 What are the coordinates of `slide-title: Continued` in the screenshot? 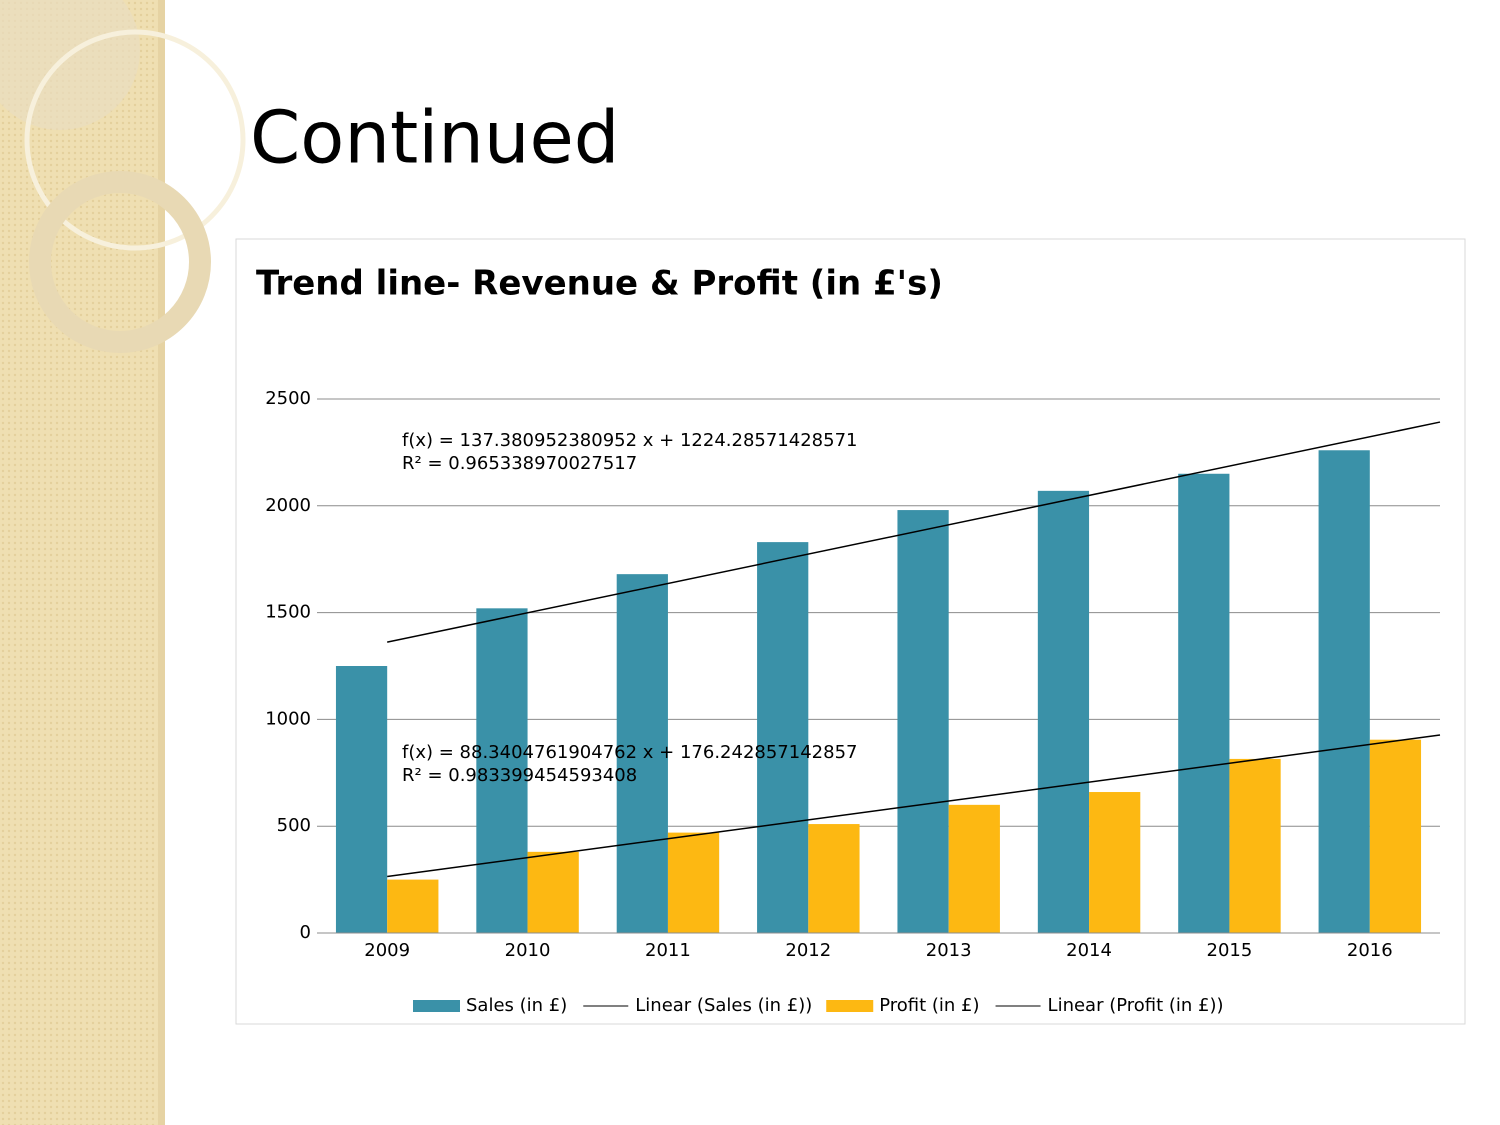 It's located at (434, 138).